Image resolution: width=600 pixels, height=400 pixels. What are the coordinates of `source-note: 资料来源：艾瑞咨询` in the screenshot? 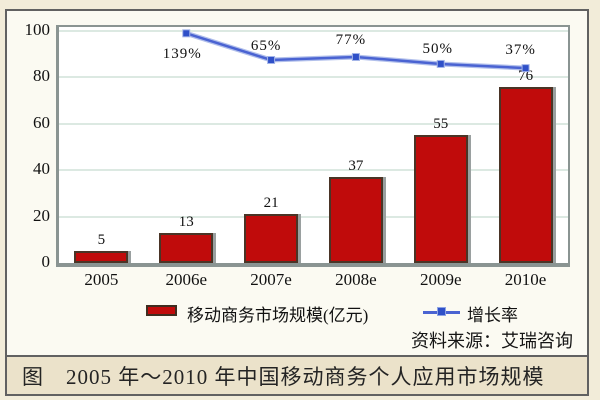 It's located at (492, 341).